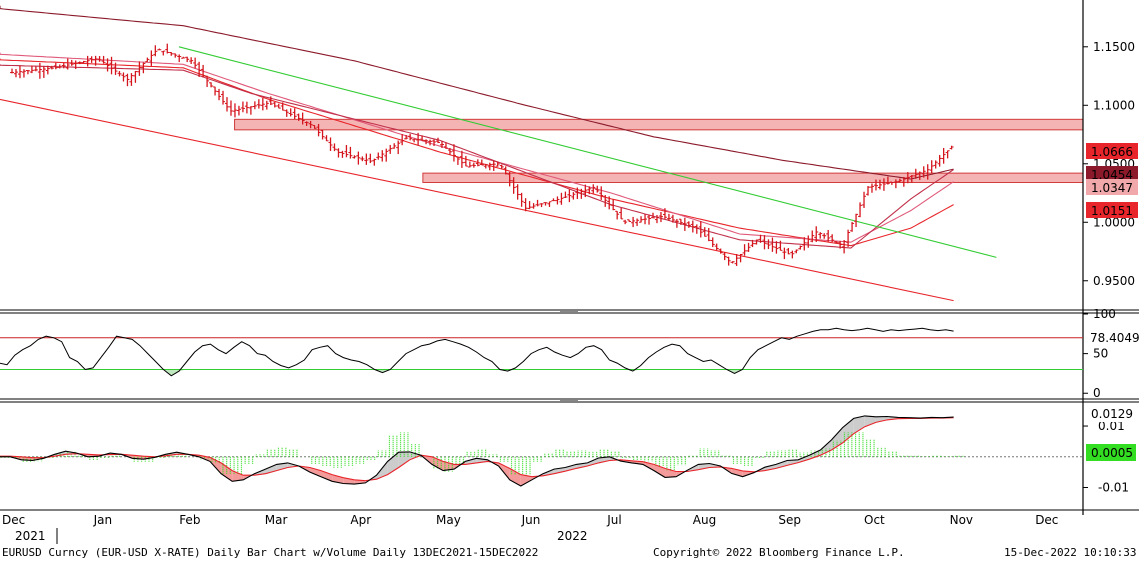 Image resolution: width=1139 pixels, height=561 pixels. I want to click on rsi-axis-ticks: 100 50 0, so click(1099, 353).